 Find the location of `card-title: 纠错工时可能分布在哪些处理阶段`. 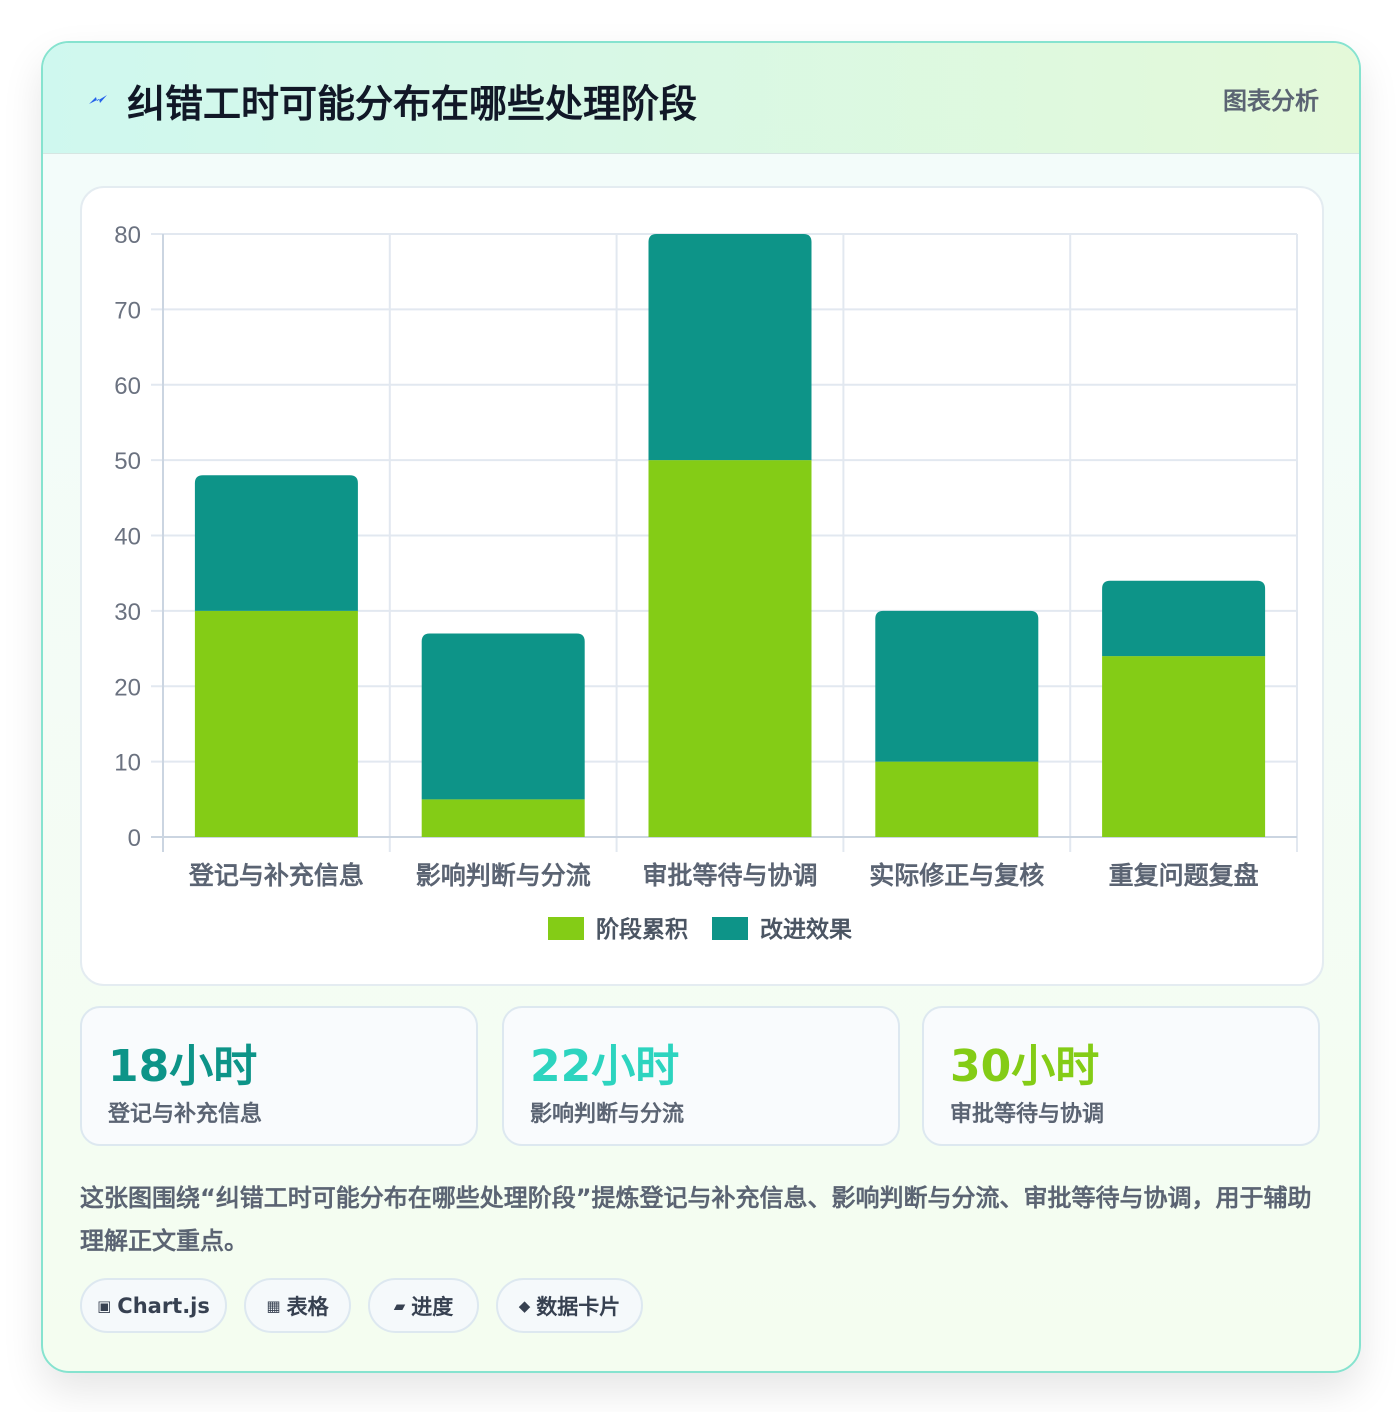

card-title: 纠错工时可能分布在哪些处理阶段 is located at coordinates (412, 104).